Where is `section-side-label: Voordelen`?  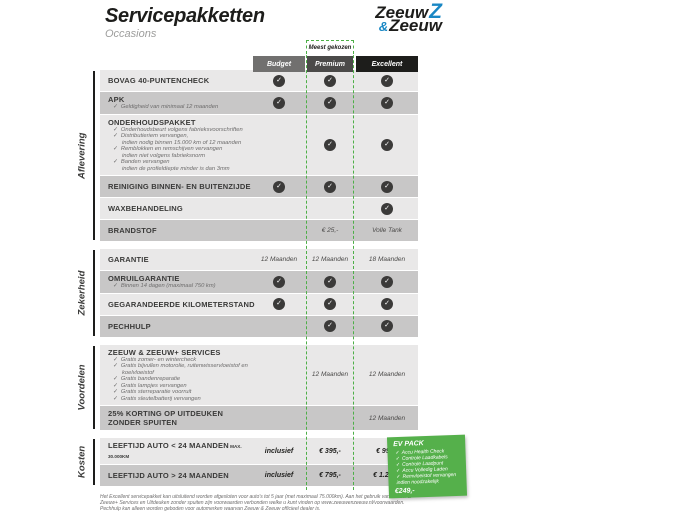 section-side-label: Voordelen is located at coordinates (82, 387).